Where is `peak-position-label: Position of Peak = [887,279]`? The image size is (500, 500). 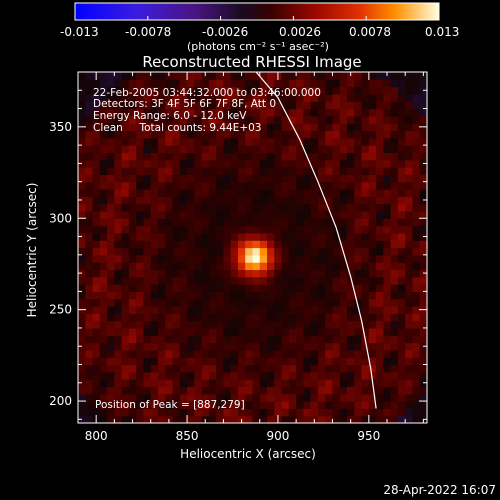
peak-position-label: Position of Peak = [887,279] is located at coordinates (170, 405).